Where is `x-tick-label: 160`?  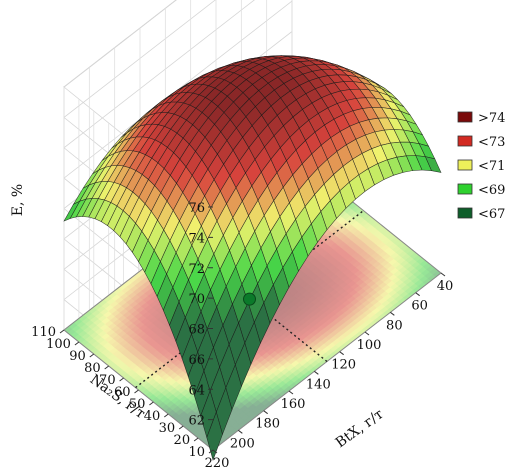
x-tick-label: 160 is located at coordinates (293, 404).